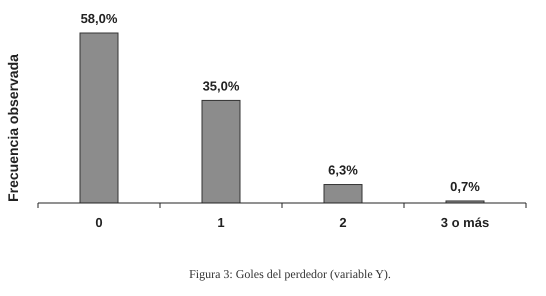 Image resolution: width=546 pixels, height=296 pixels. What do you see at coordinates (221, 222) in the screenshot?
I see `x-tick-label: 1` at bounding box center [221, 222].